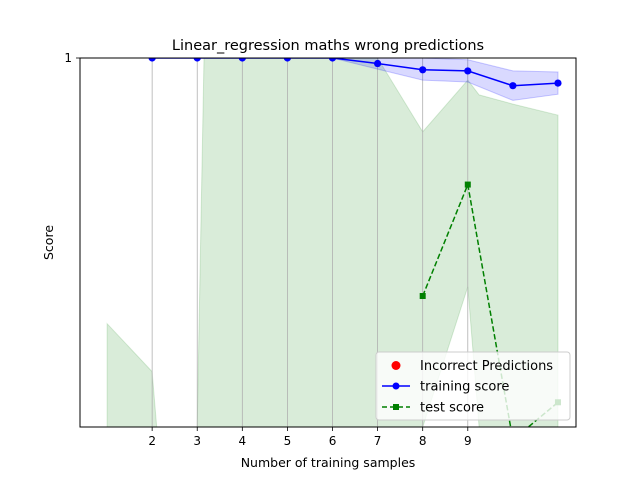 This screenshot has height=480, width=640. Describe the element at coordinates (423, 441) in the screenshot. I see `x-tick-label: 8` at that location.